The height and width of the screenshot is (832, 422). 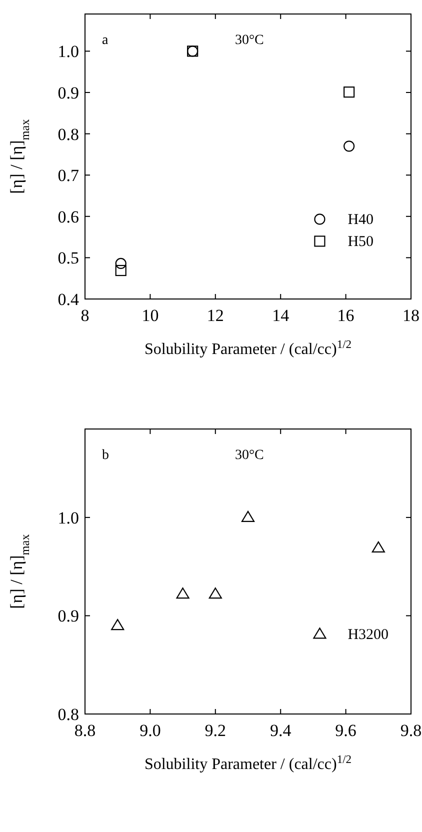 What do you see at coordinates (411, 730) in the screenshot?
I see `x-tick-label: 9.8` at bounding box center [411, 730].